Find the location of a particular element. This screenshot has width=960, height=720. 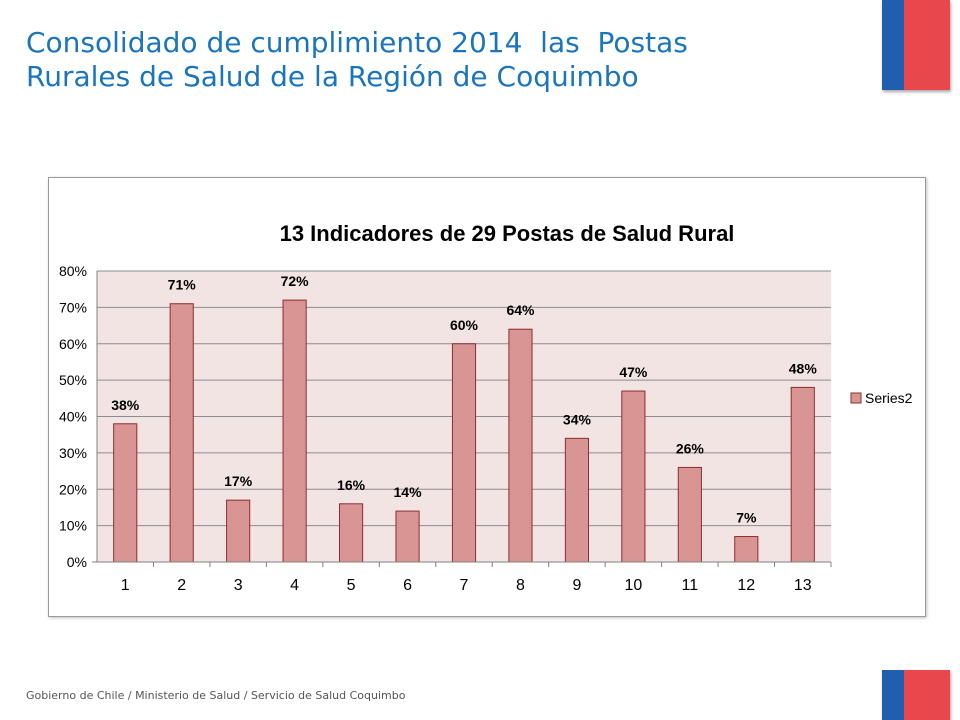

data-label: 64% is located at coordinates (520, 310).